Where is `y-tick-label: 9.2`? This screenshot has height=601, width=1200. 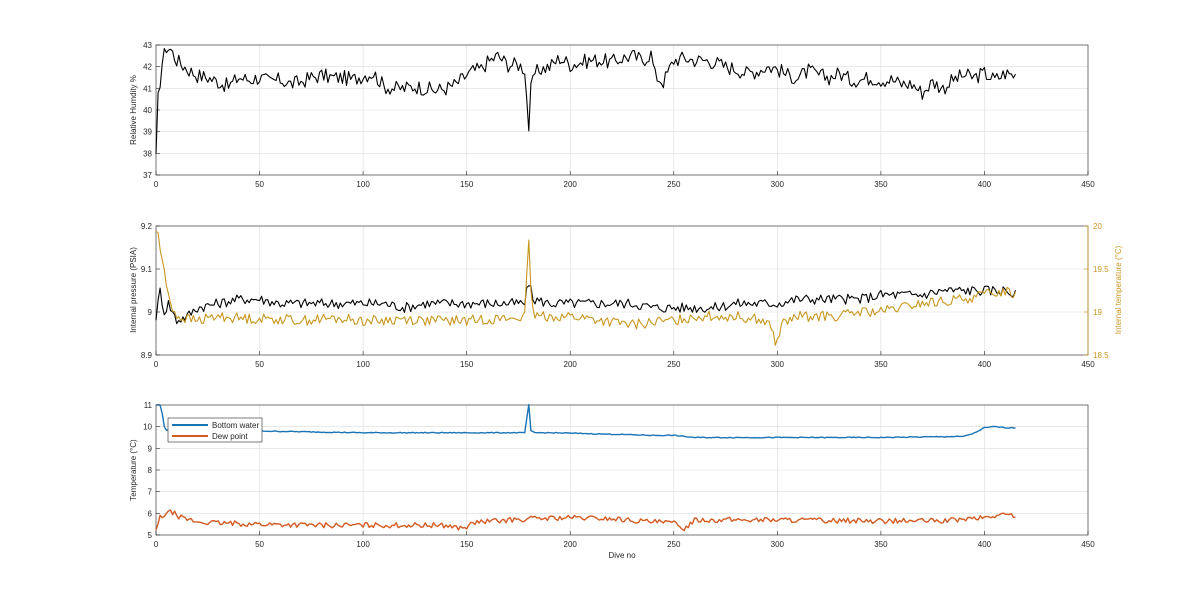 y-tick-label: 9.2 is located at coordinates (147, 226).